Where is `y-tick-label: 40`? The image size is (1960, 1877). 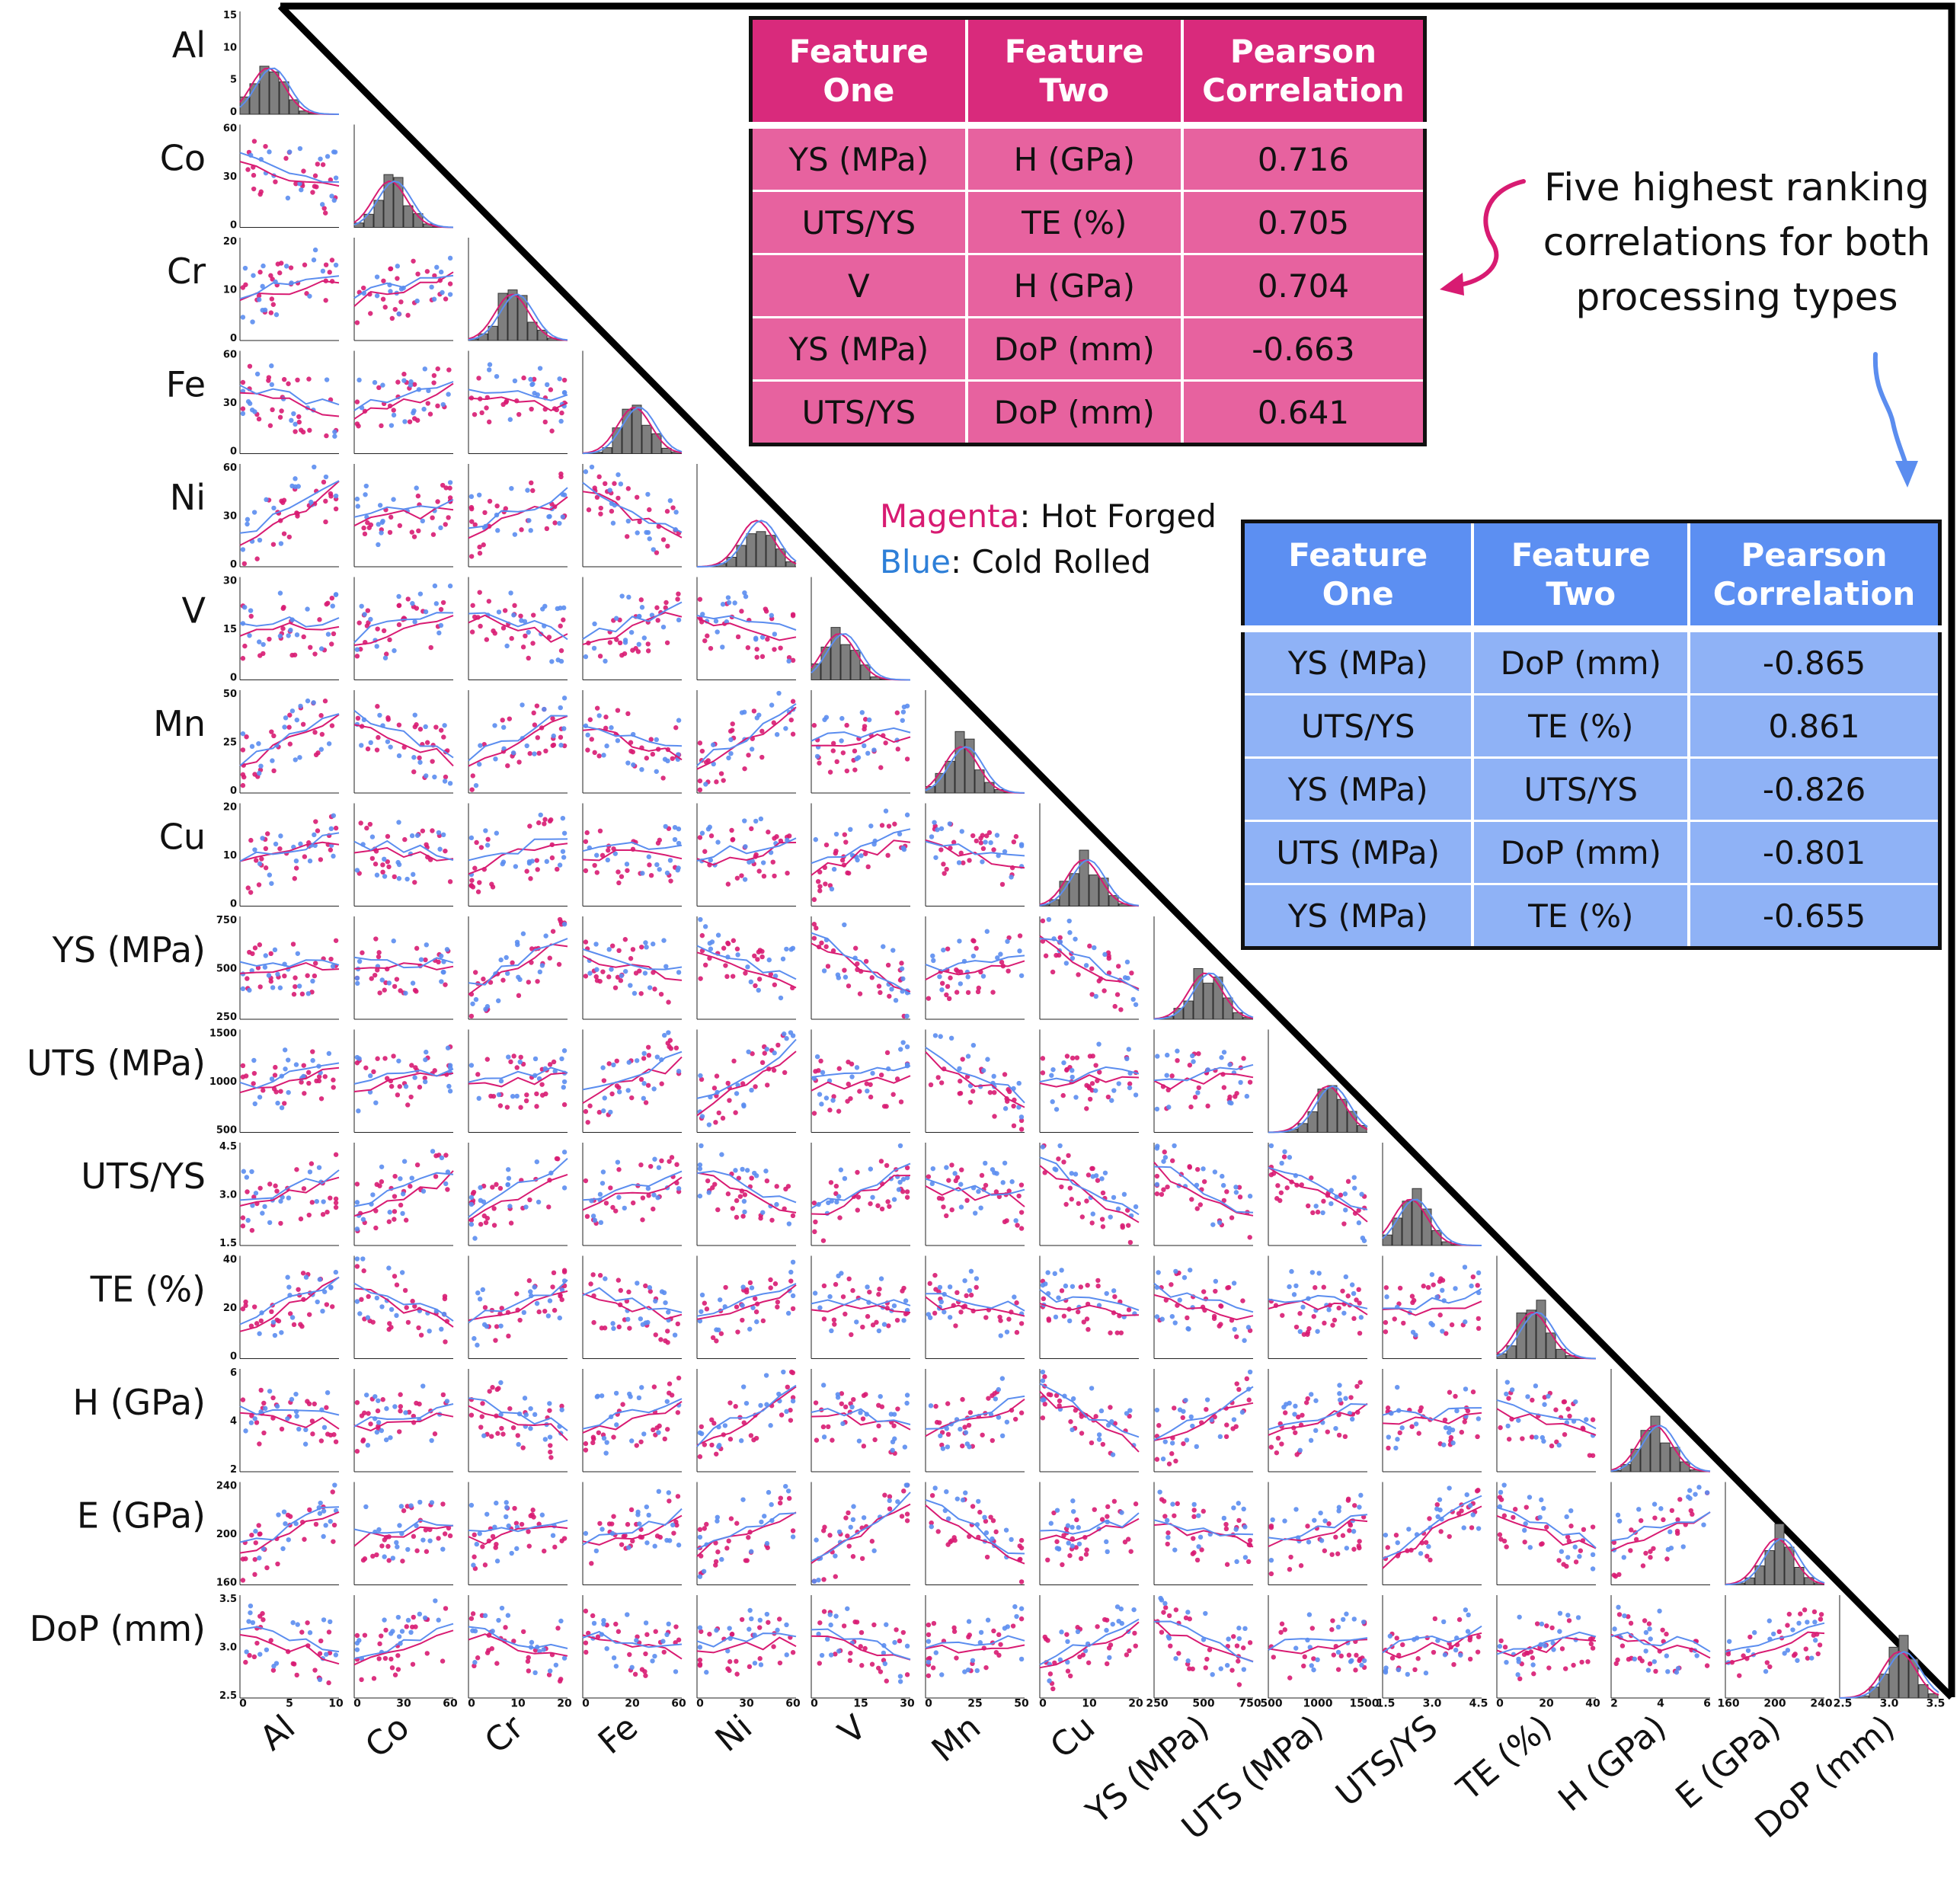 y-tick-label: 40 is located at coordinates (230, 1260).